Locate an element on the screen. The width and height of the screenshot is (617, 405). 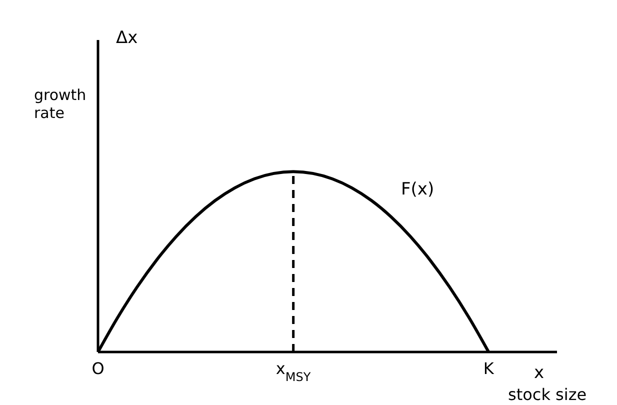
series-label: F(x) is located at coordinates (417, 190).